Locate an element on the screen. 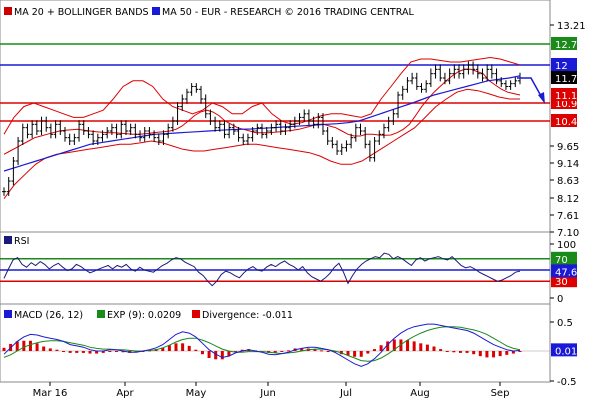 The image size is (590, 400). last-price-tag-bg is located at coordinates (564, 77).